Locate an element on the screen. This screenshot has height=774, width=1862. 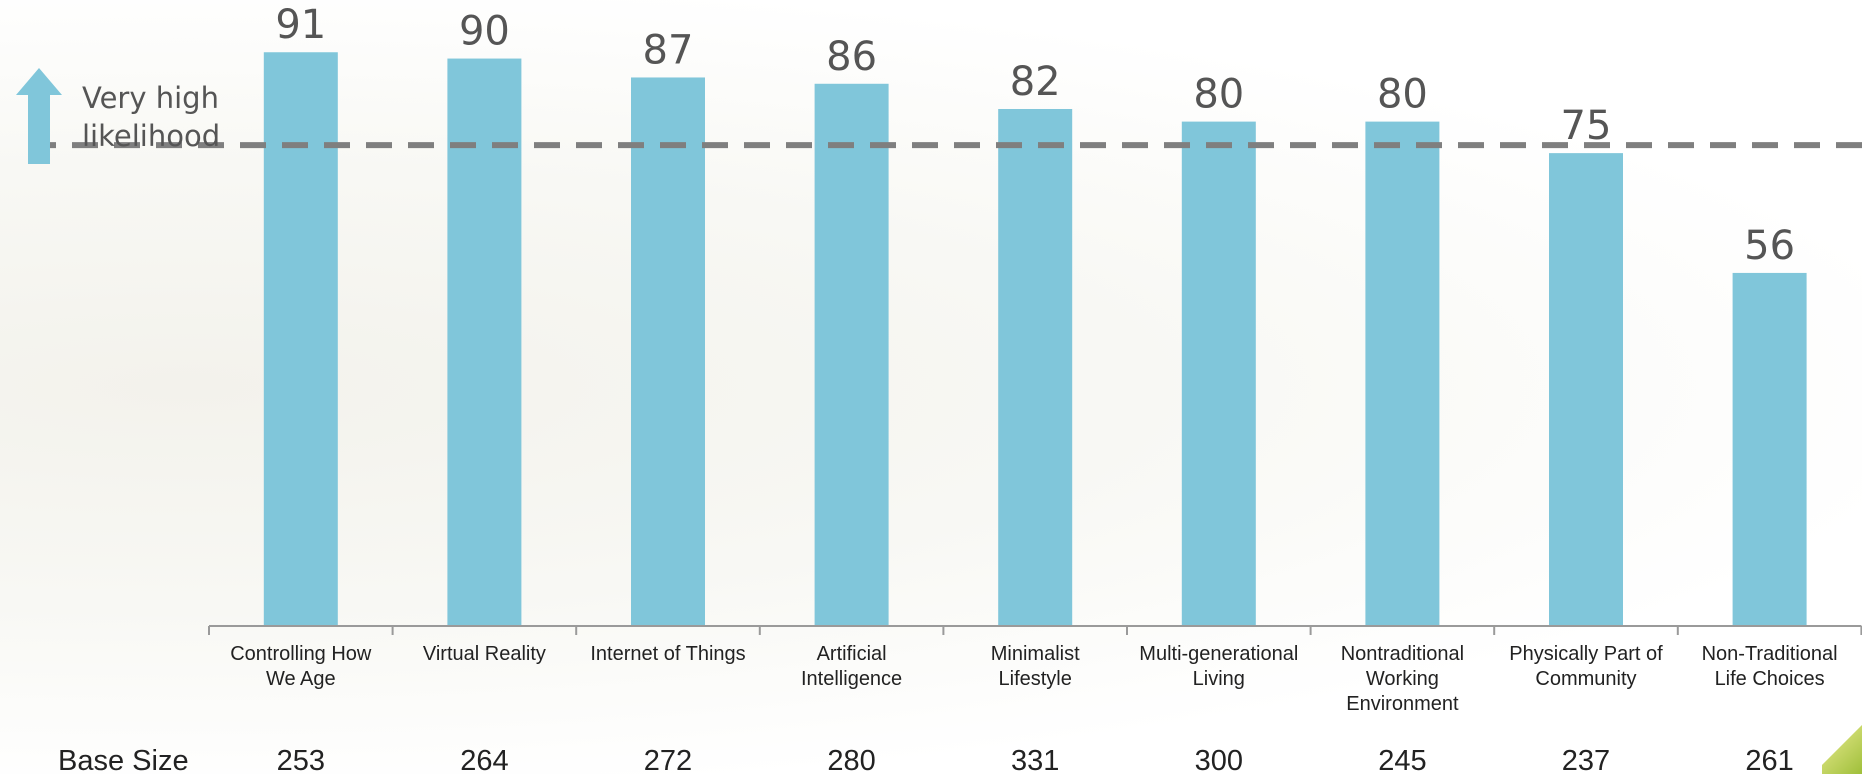
base-size-value-9: 261 is located at coordinates (1769, 759).